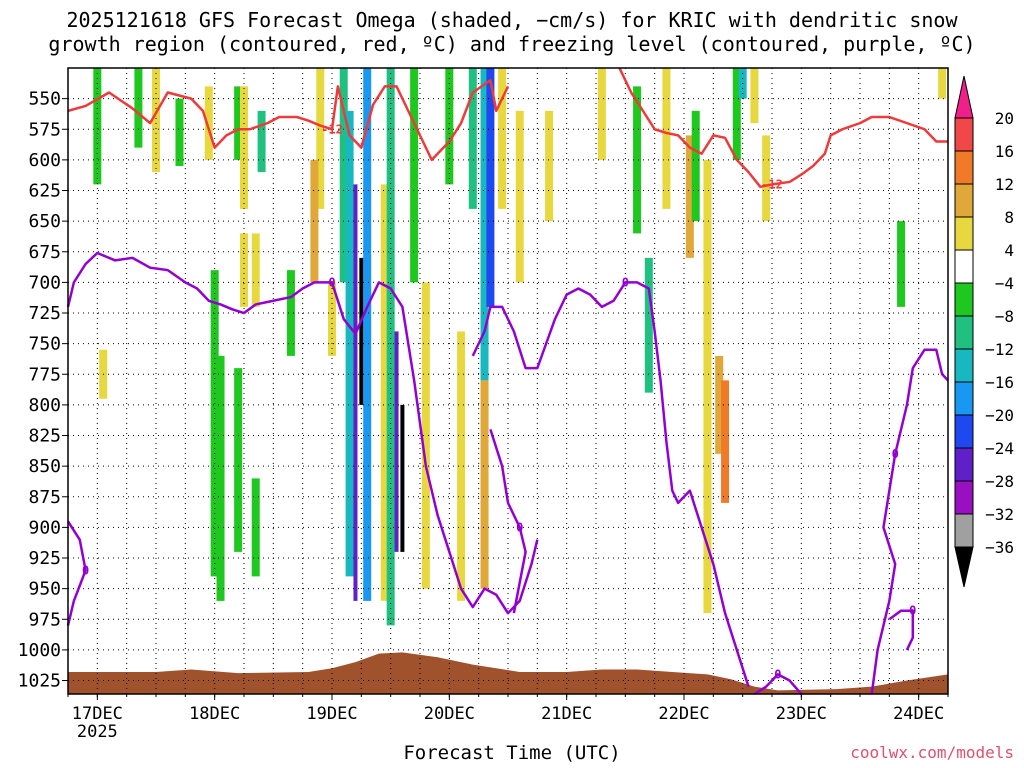 This screenshot has width=1024, height=768. What do you see at coordinates (331, 714) in the screenshot?
I see `x-tick-label: 19DEC` at bounding box center [331, 714].